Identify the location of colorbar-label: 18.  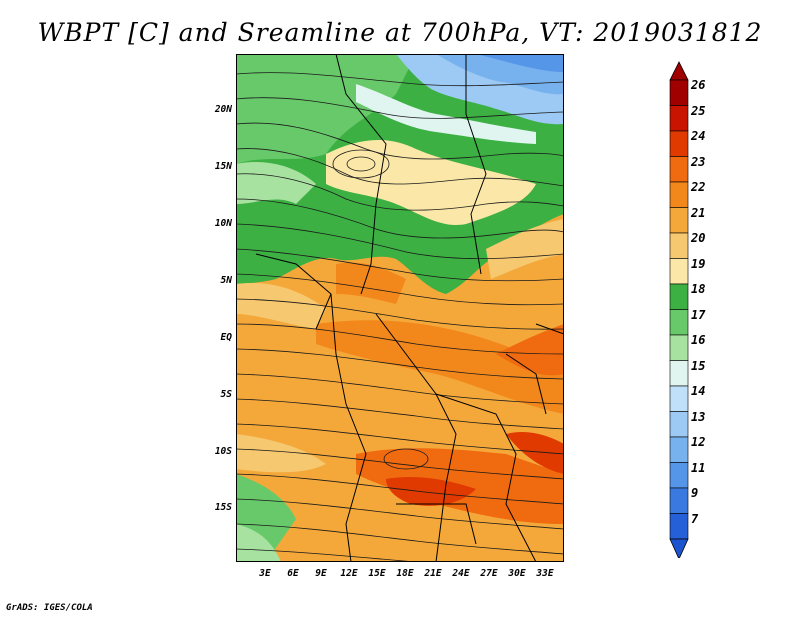
(698, 289).